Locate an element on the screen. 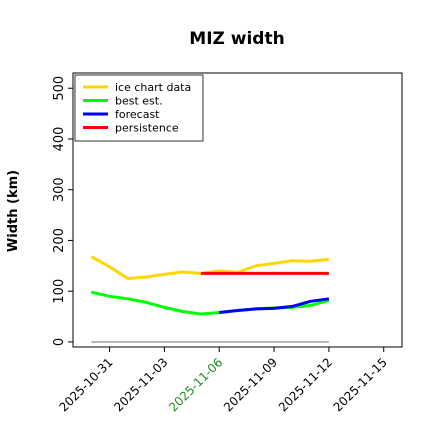 The height and width of the screenshot is (440, 440). legend-label-best-est: best est. is located at coordinates (139, 101).